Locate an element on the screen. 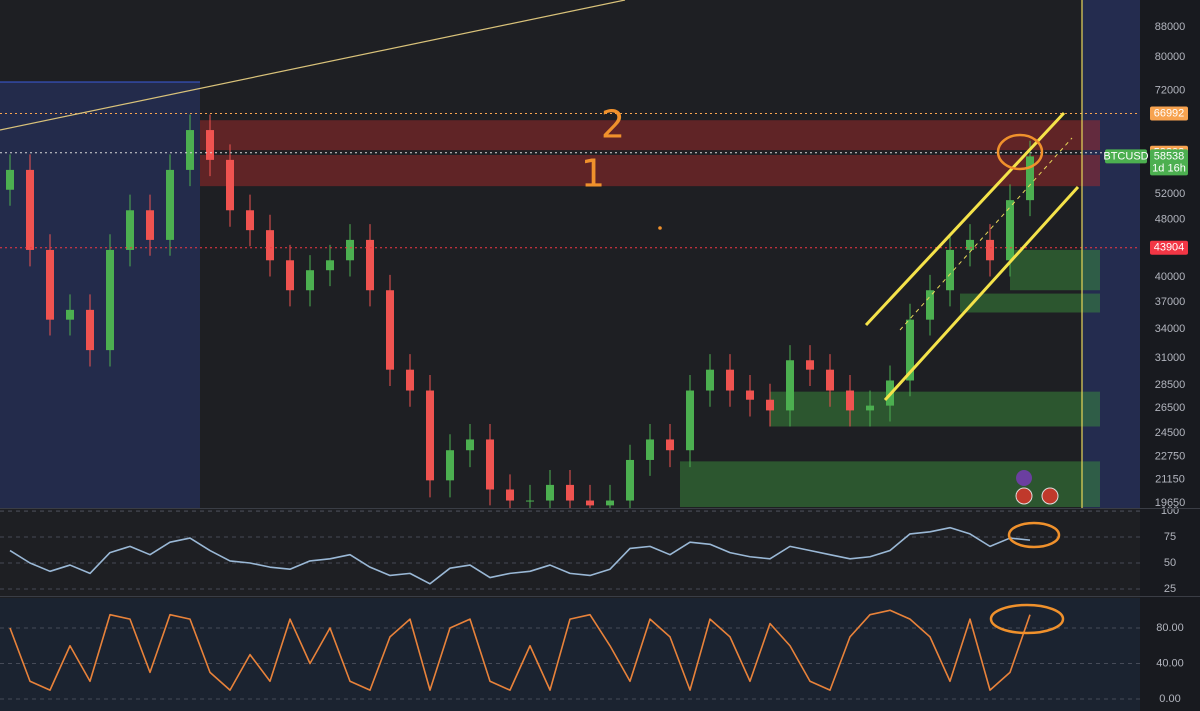  level-label: 43904 is located at coordinates (1169, 248).